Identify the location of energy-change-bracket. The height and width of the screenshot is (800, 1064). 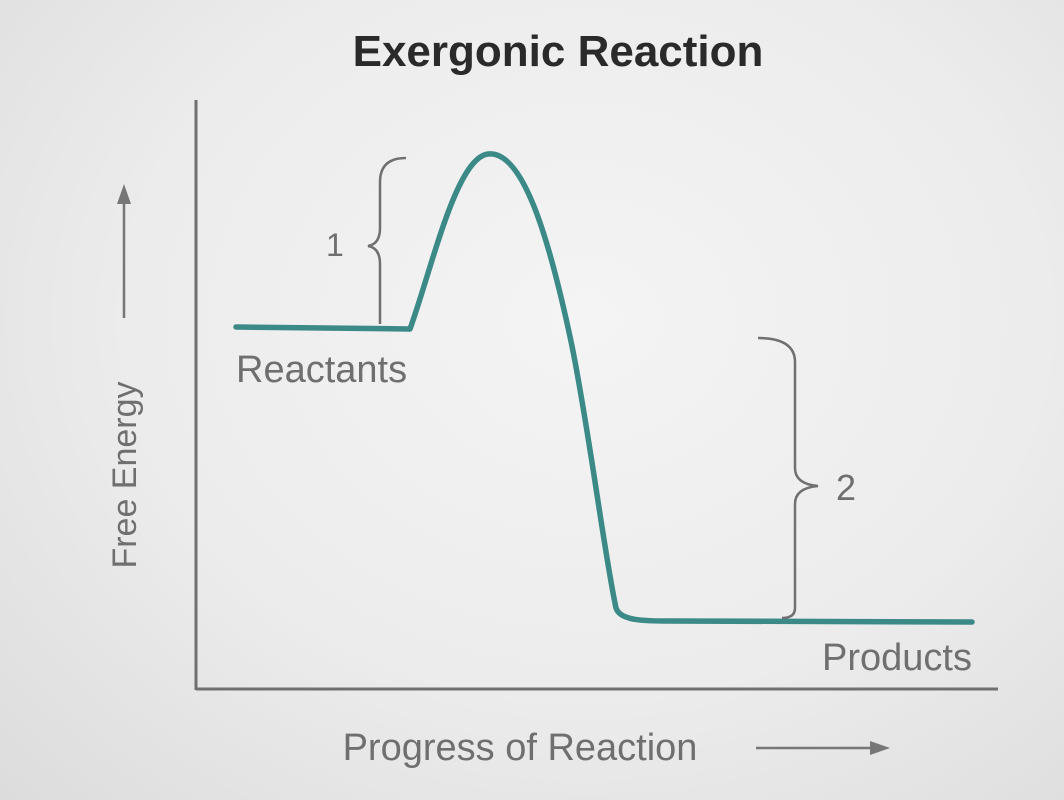
(788, 478).